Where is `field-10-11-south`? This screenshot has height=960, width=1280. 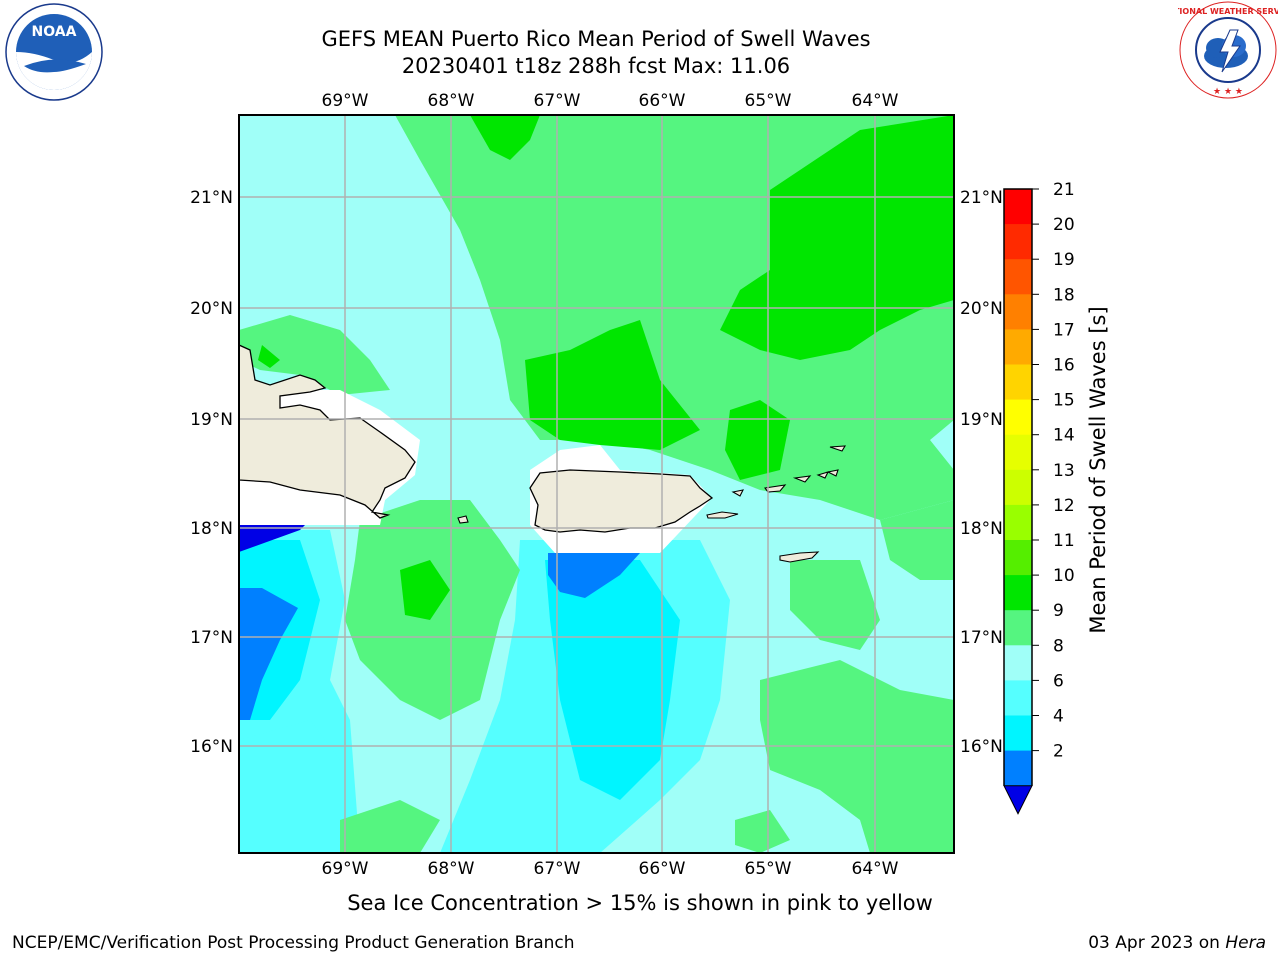
field-10-11-south is located at coordinates (425, 590).